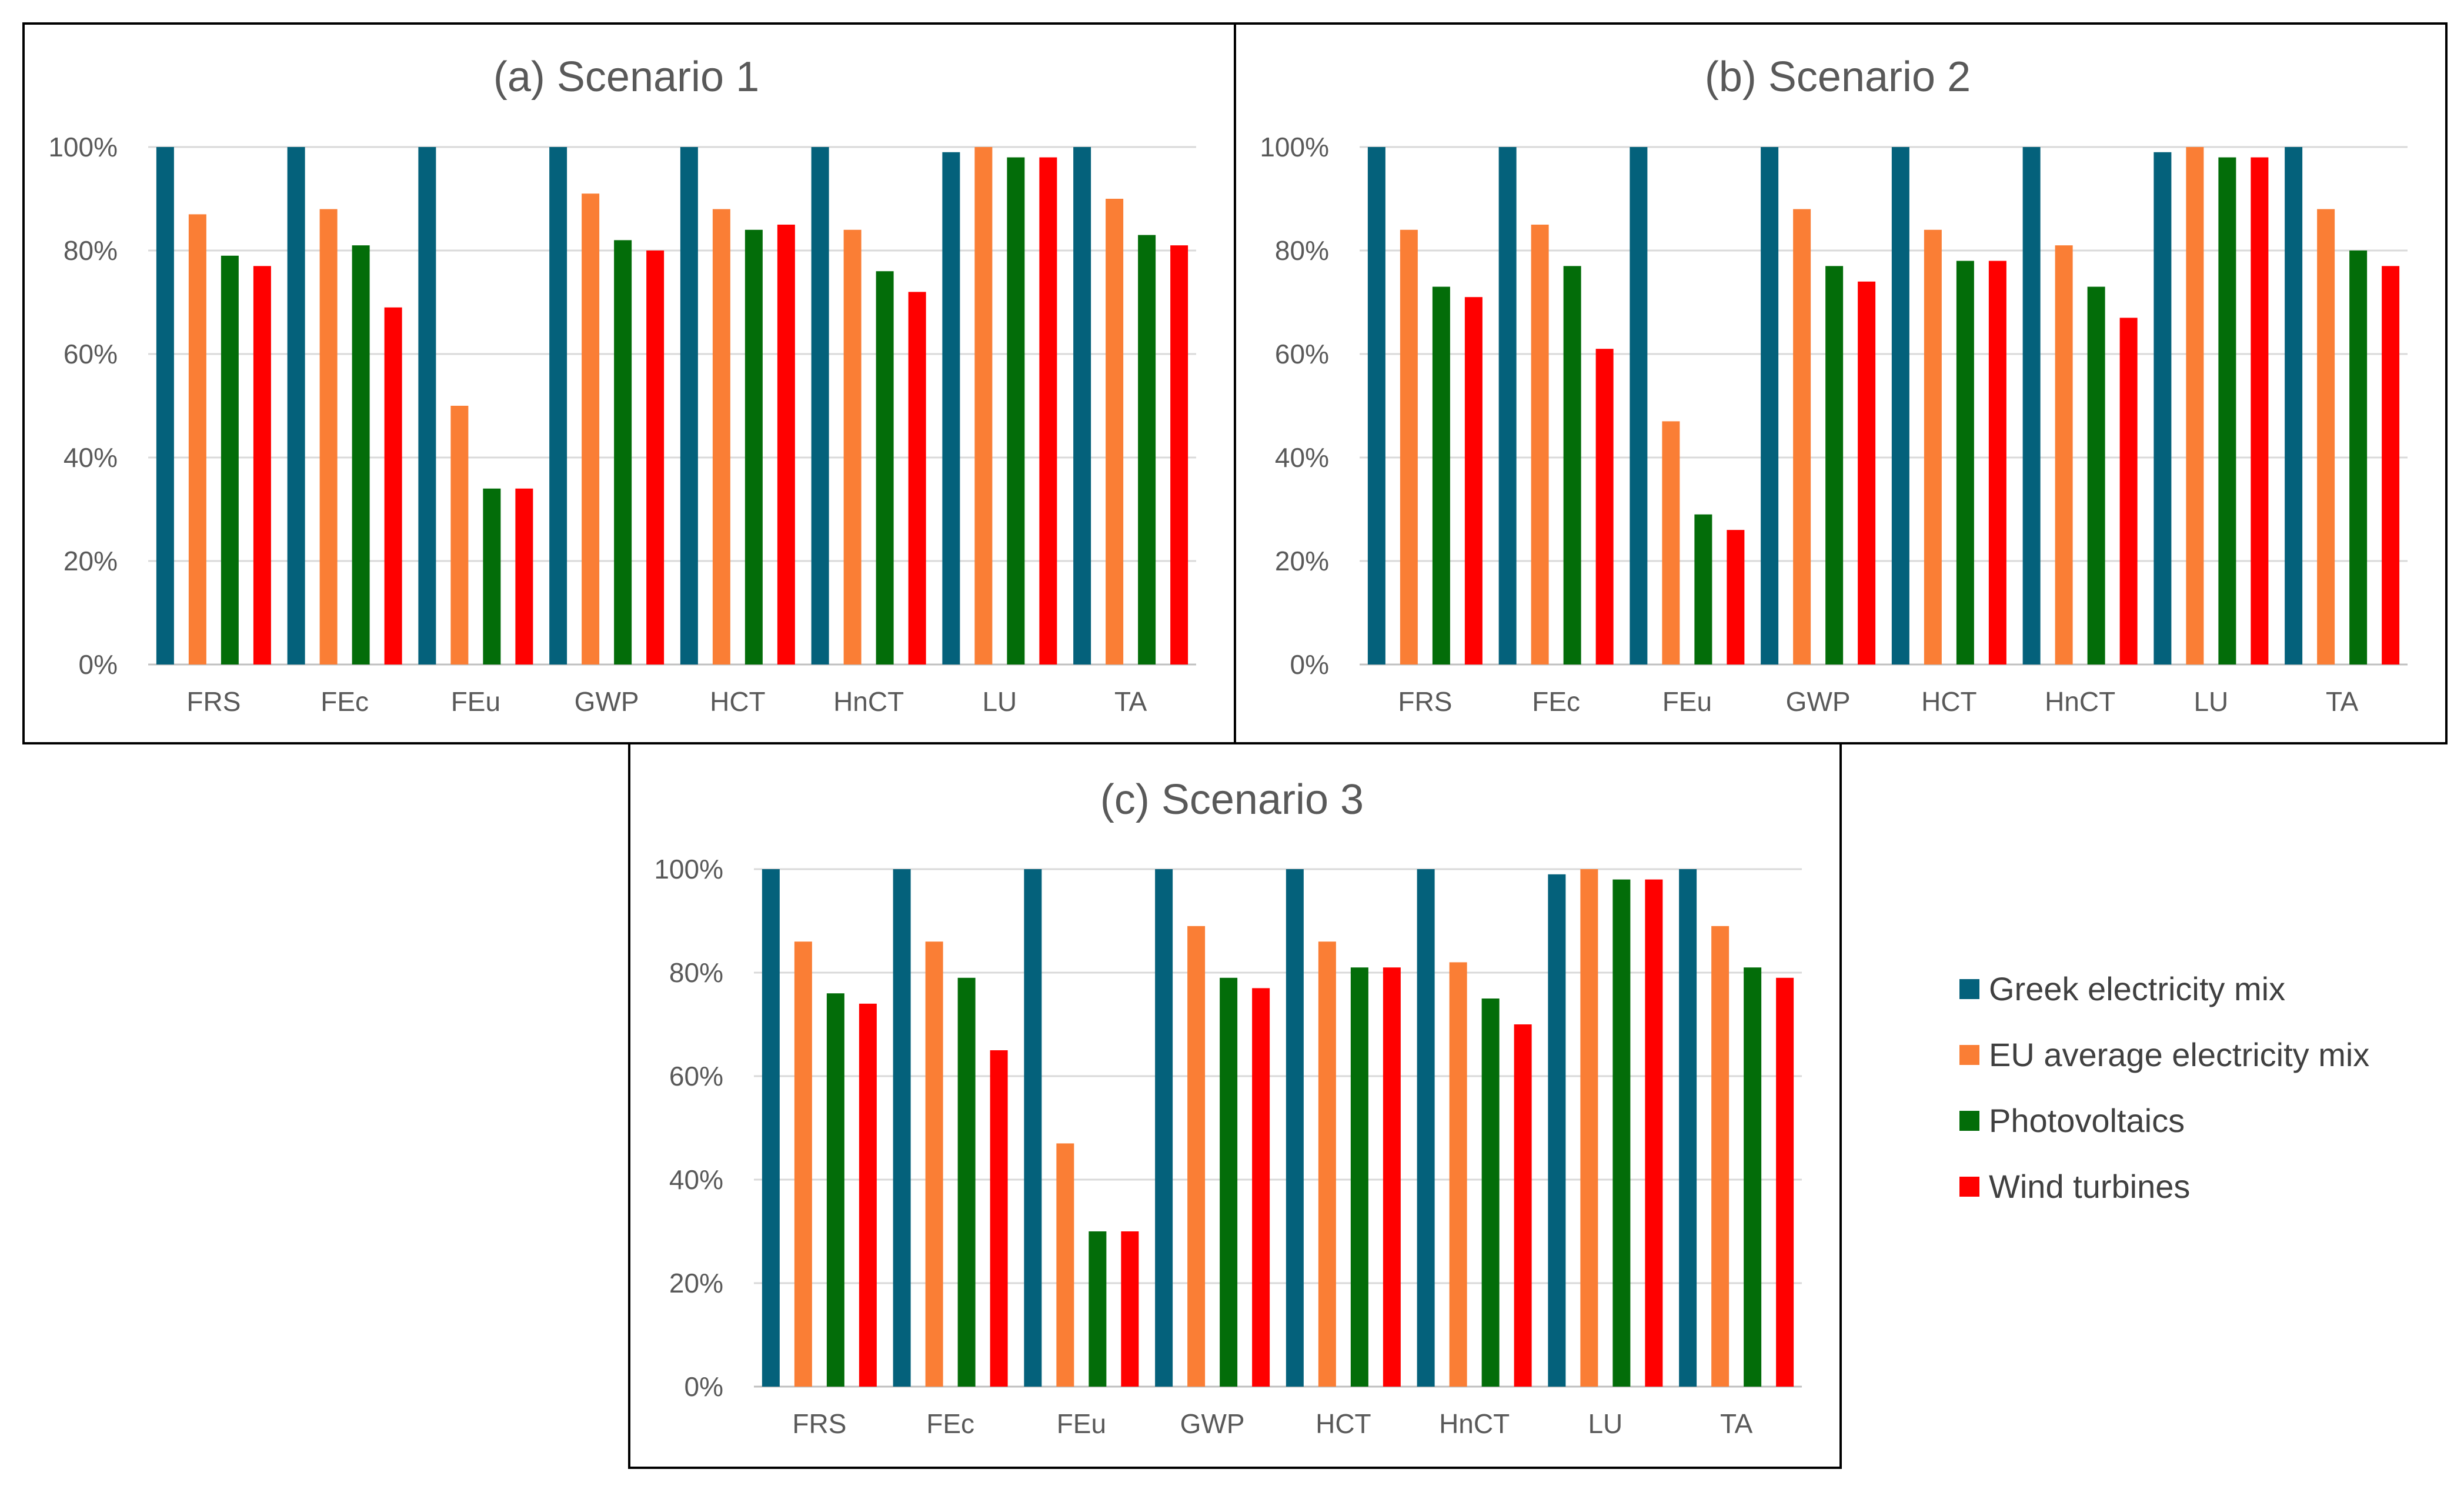  Describe the element at coordinates (2137, 988) in the screenshot. I see `legend-label: Greek electricity mix` at that location.